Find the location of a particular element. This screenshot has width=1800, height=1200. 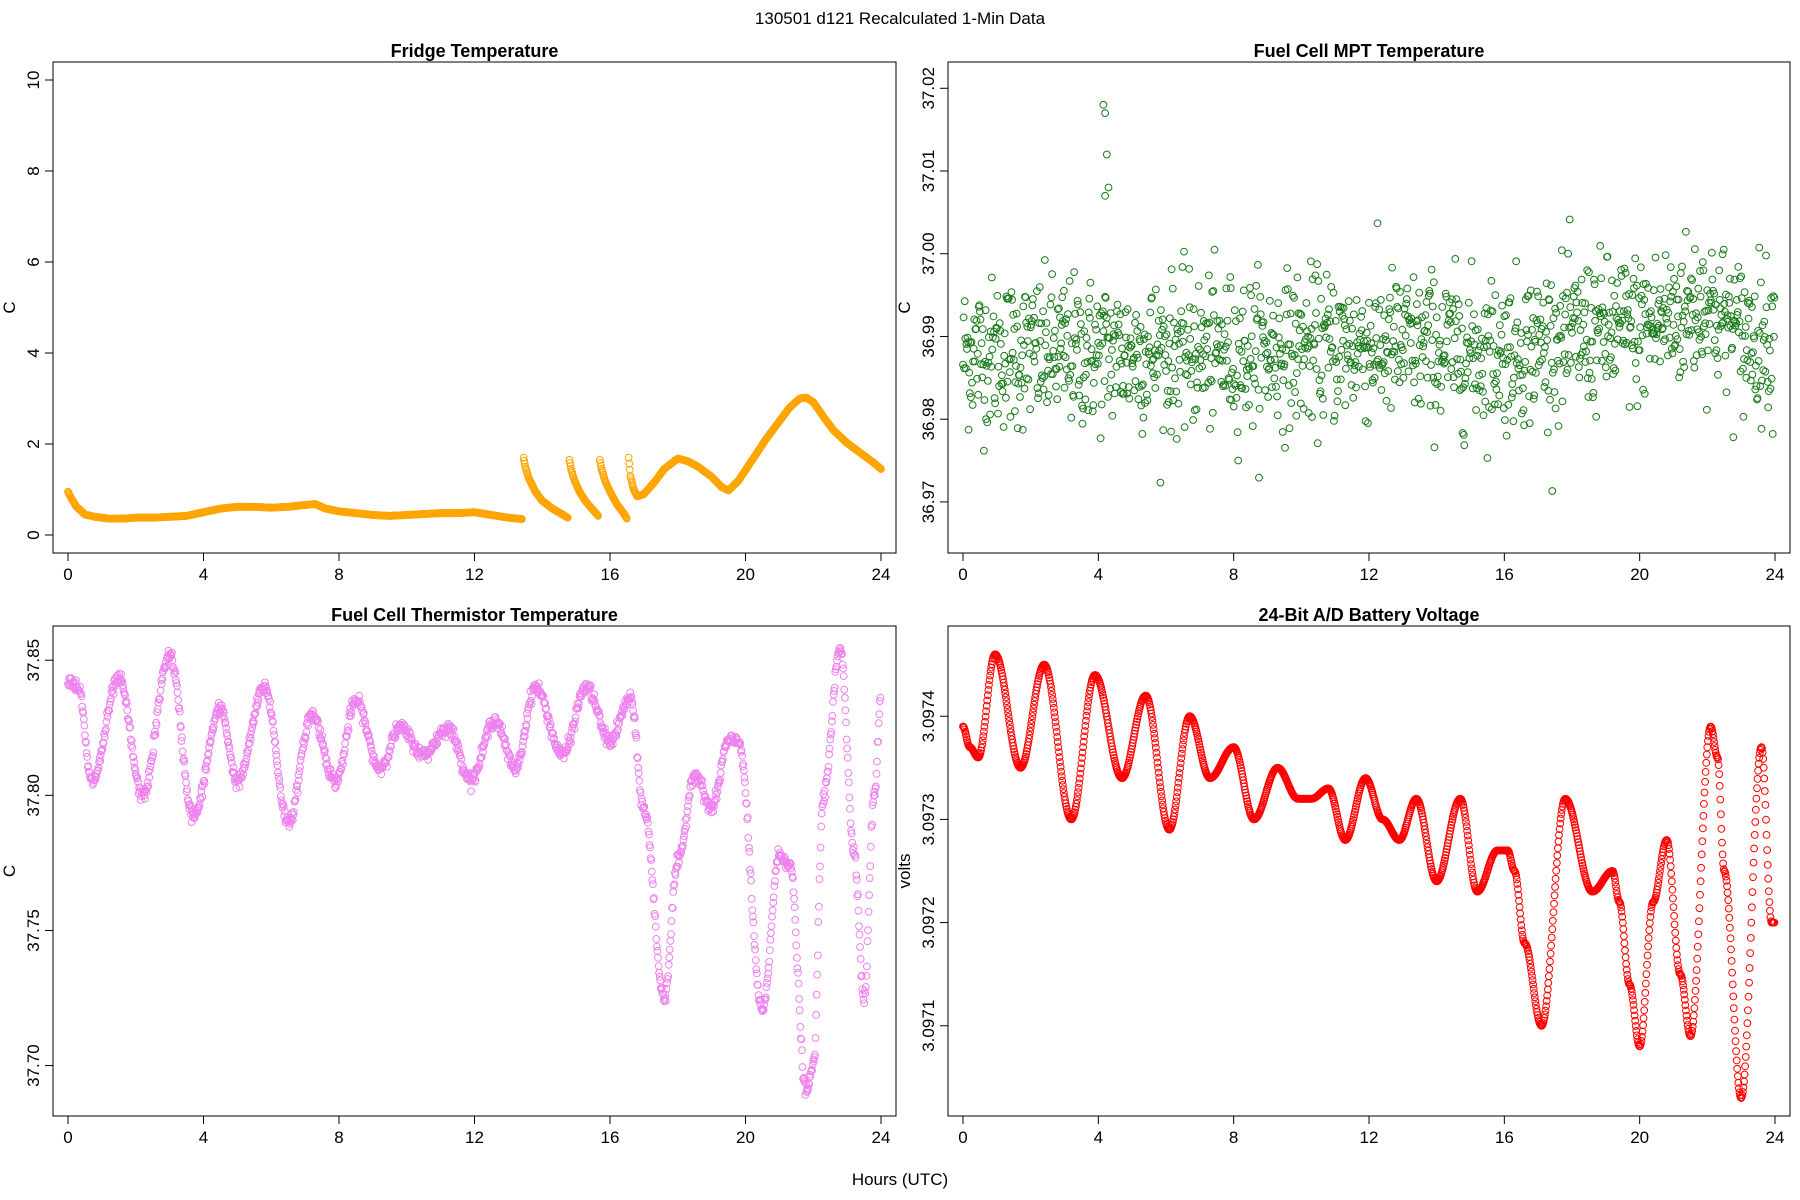

x-tick-label: 8 is located at coordinates (1233, 1137).